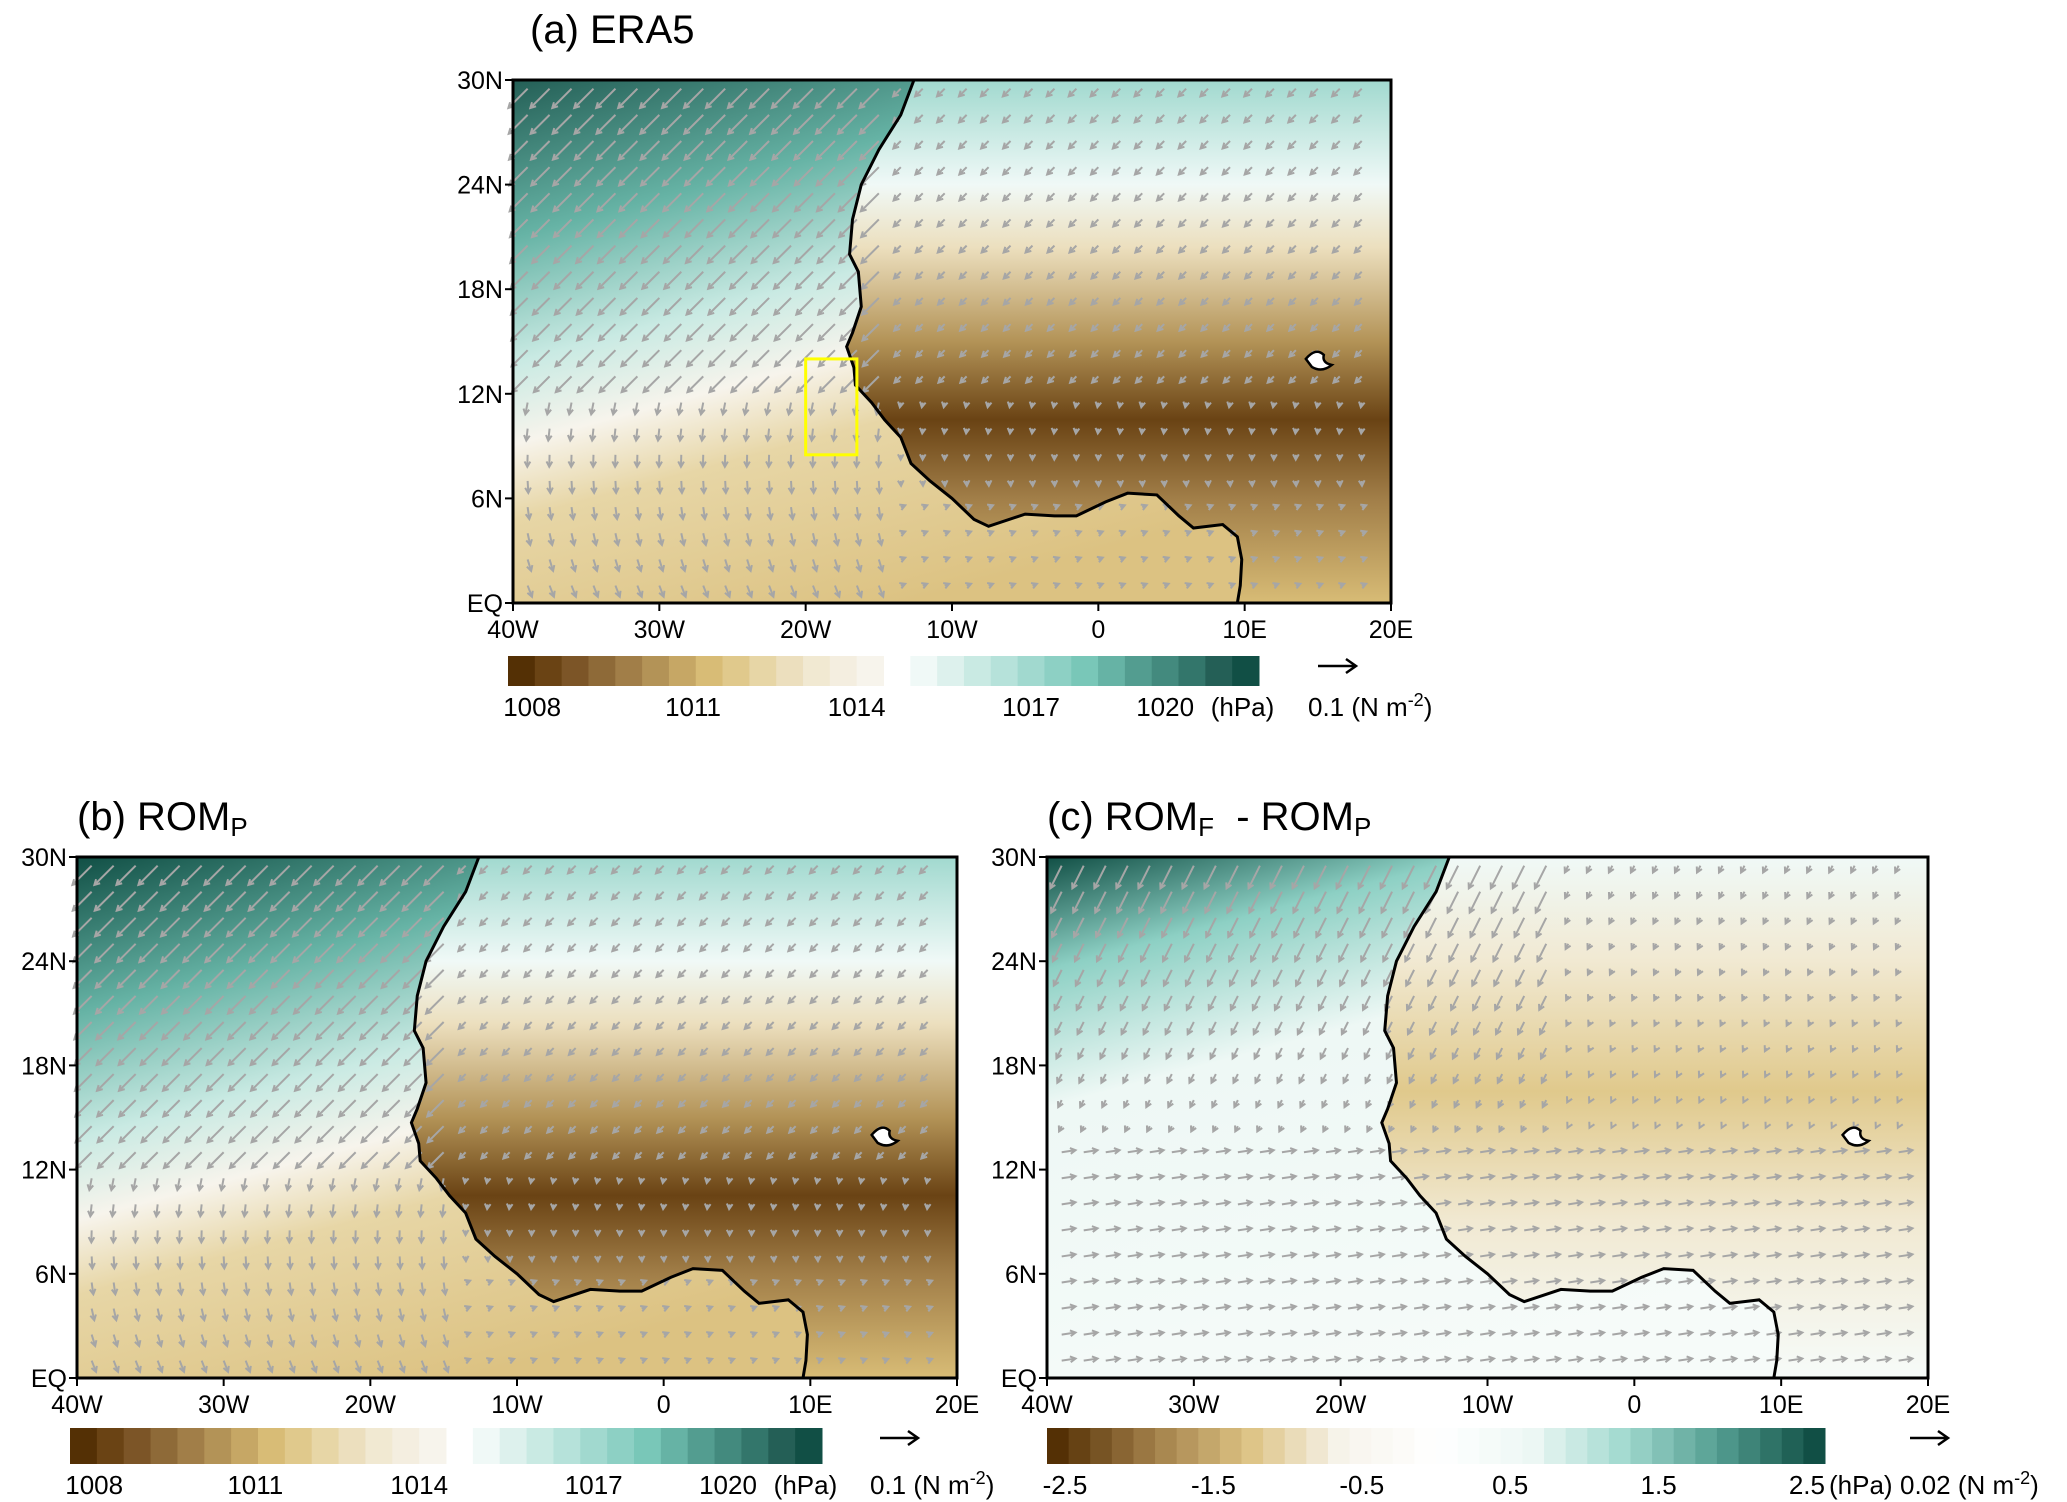 Image resolution: width=2067 pixels, height=1502 pixels. What do you see at coordinates (567, 1446) in the screenshot?
I see `colorbar-swatch` at bounding box center [567, 1446].